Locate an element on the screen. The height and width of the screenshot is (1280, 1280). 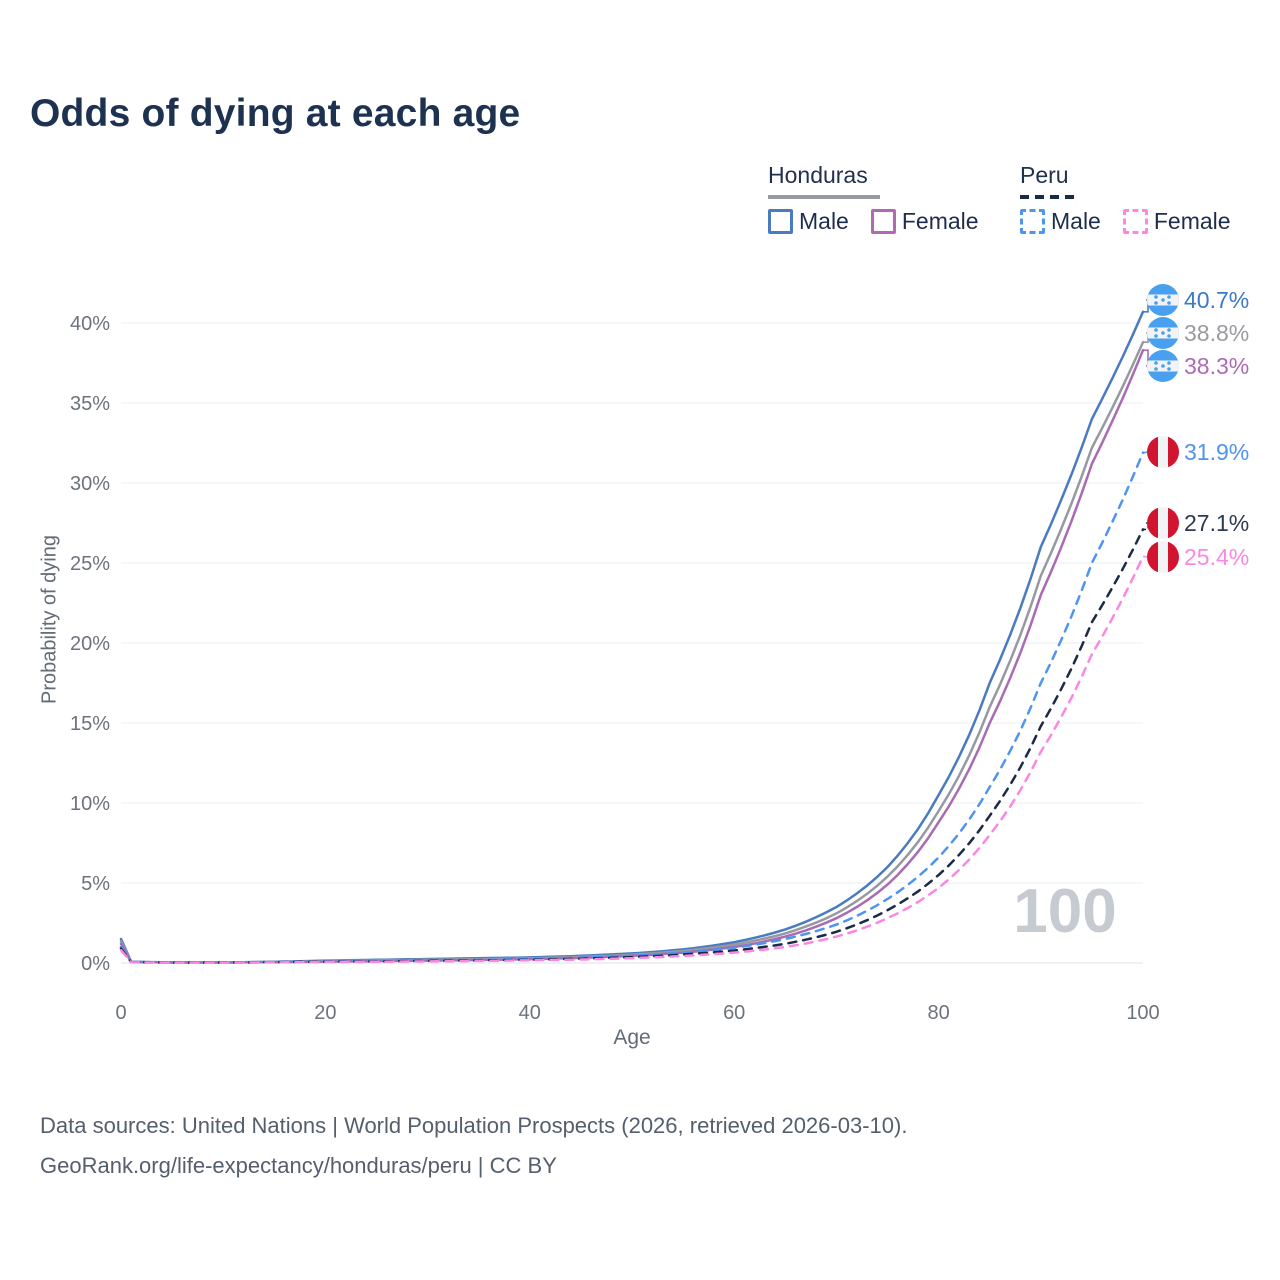
legend-item-peru-female: Female is located at coordinates (1176, 221).